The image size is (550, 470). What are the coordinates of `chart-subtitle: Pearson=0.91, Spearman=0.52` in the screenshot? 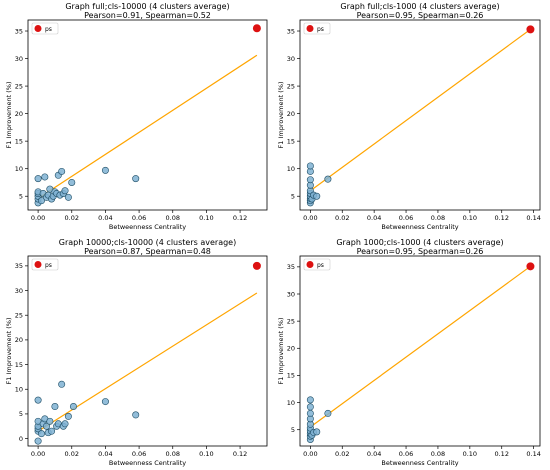 It's located at (147, 15).